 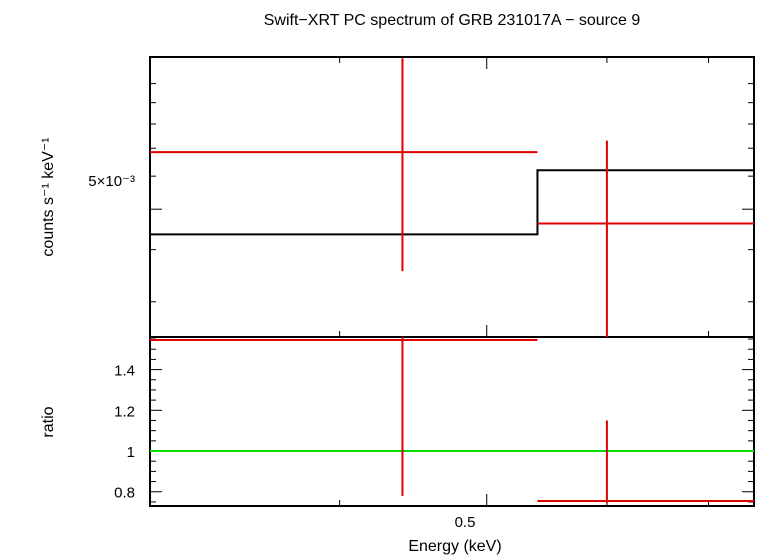 I want to click on spectrum-y-tick-label: 5×10⁻³, so click(x=111, y=181).